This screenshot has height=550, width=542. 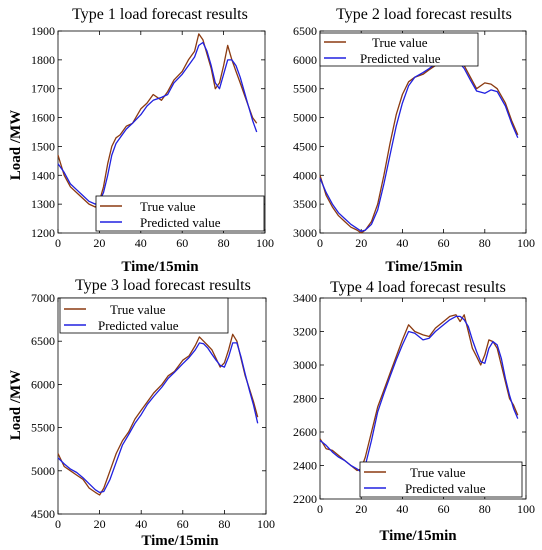 What do you see at coordinates (43, 89) in the screenshot?
I see `y-tick-label: 1700` at bounding box center [43, 89].